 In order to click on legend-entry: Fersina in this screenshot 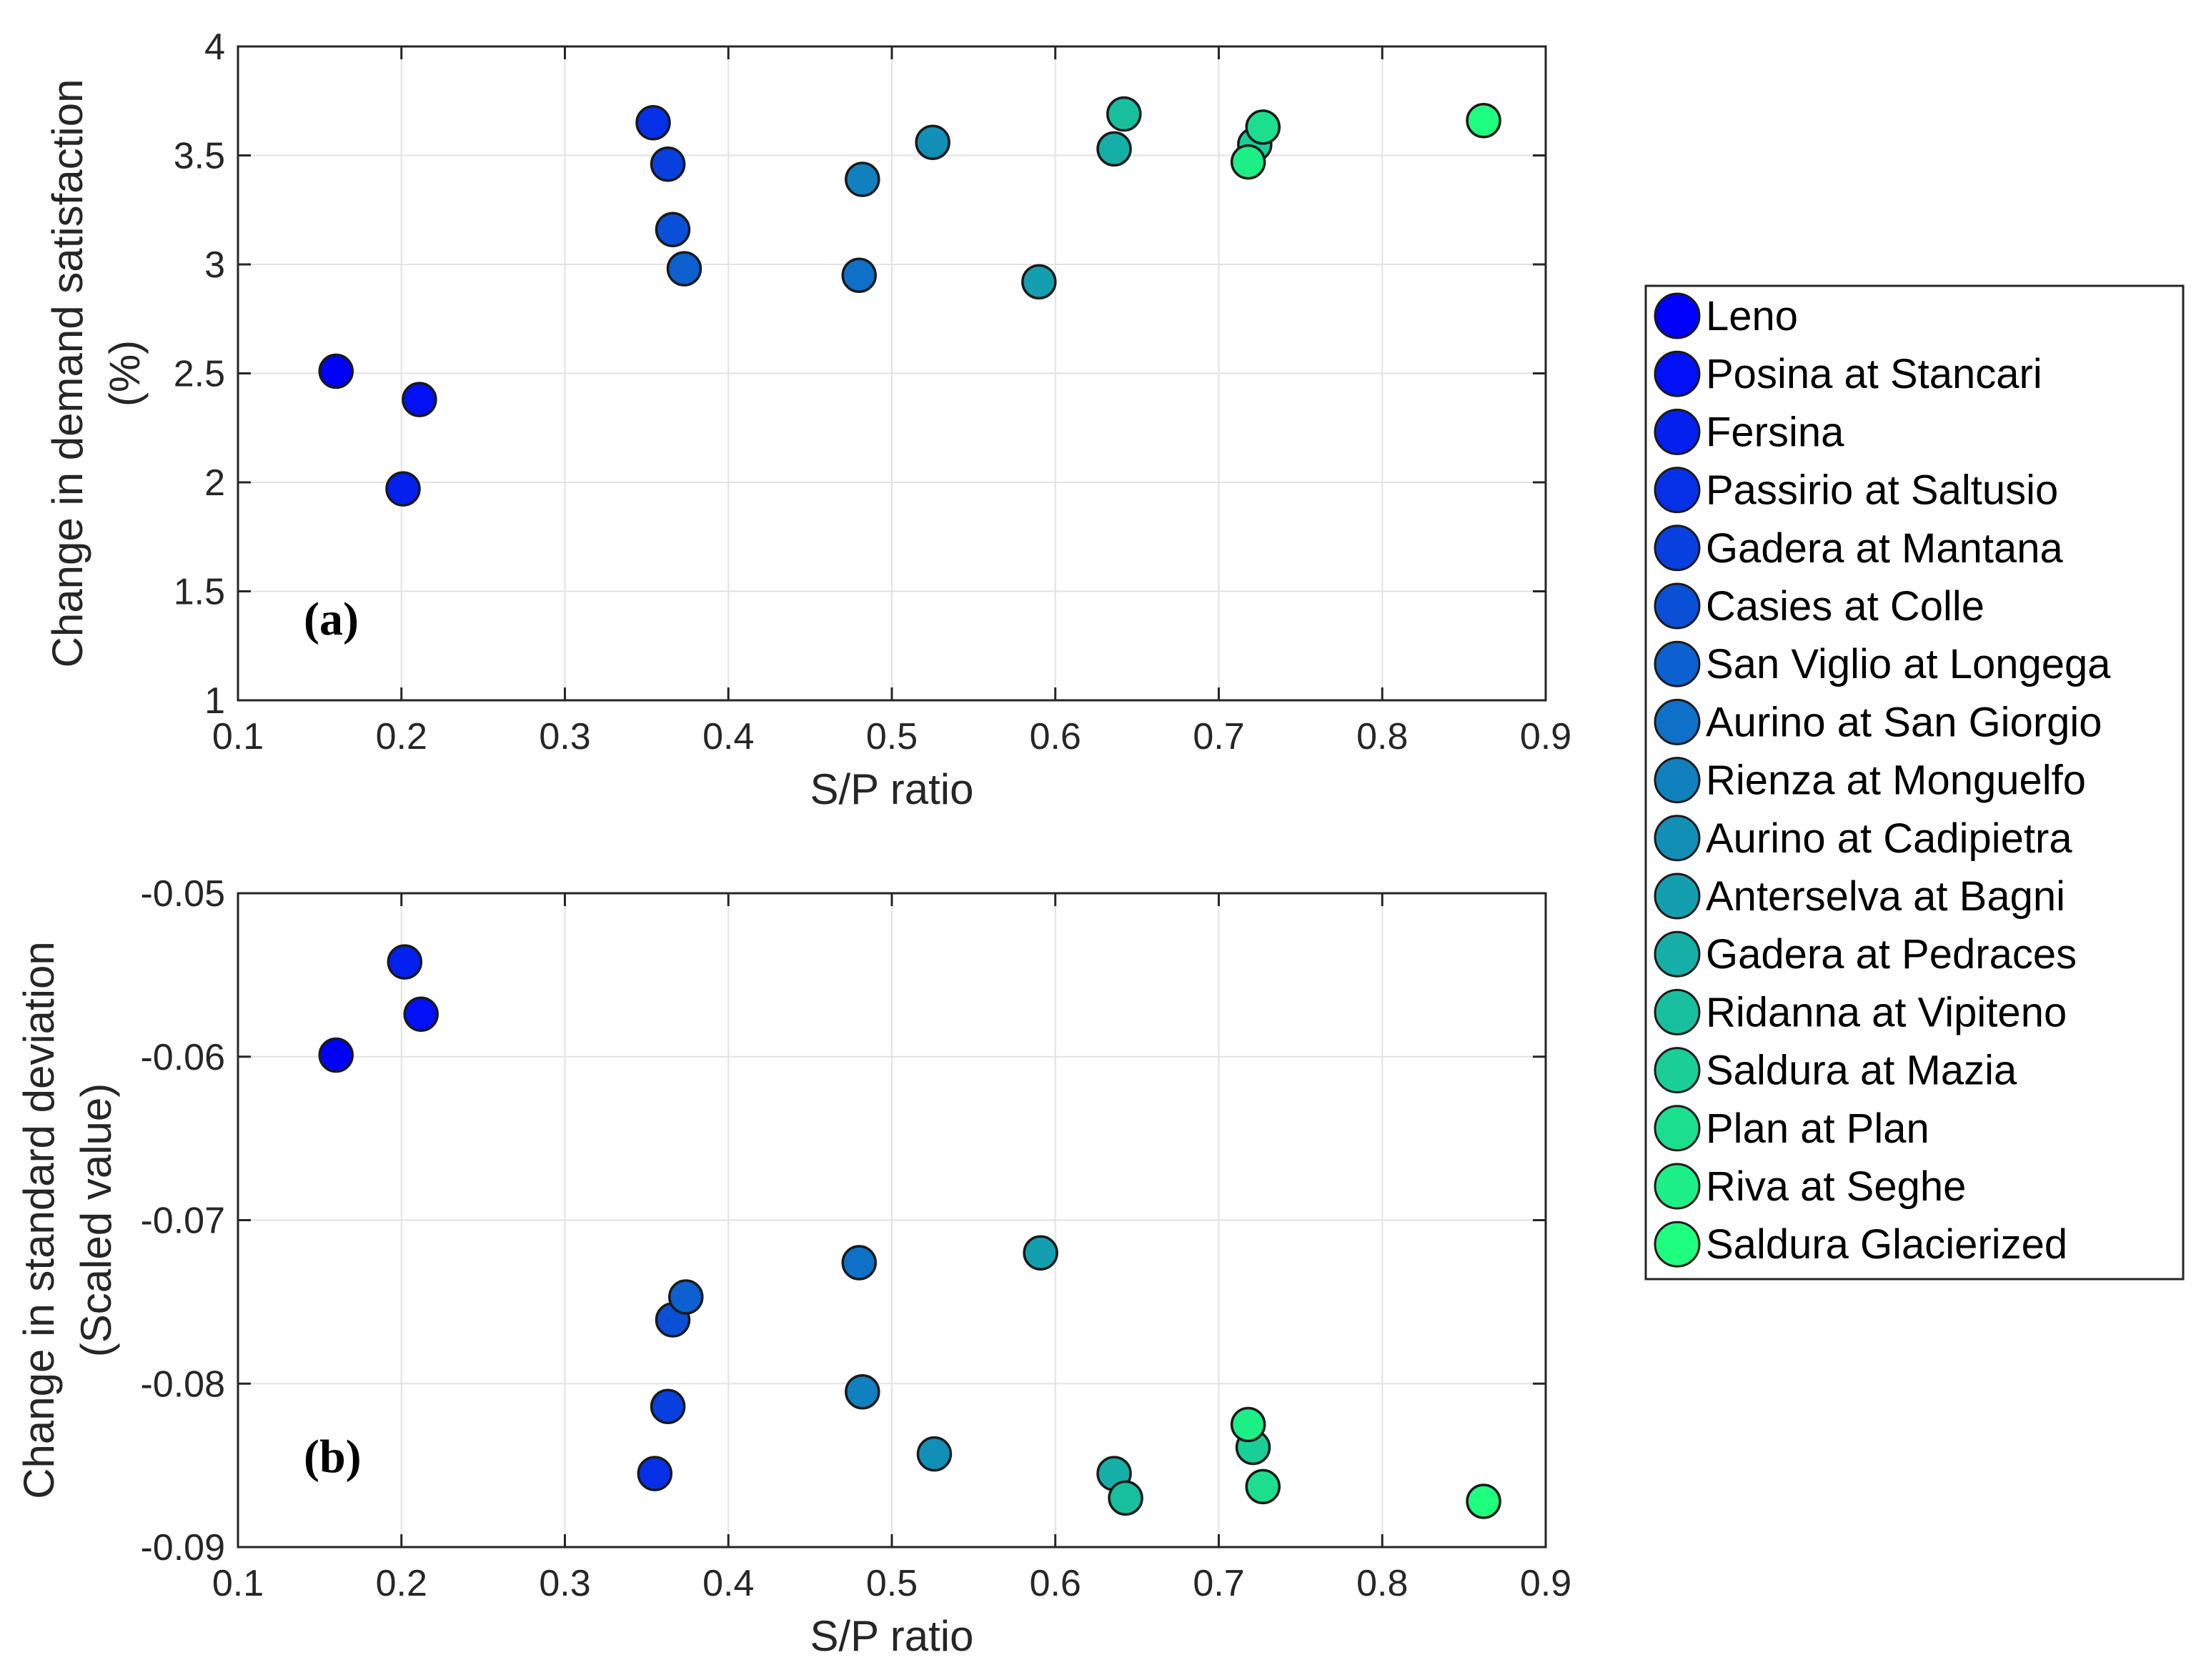, I will do `click(1749, 431)`.